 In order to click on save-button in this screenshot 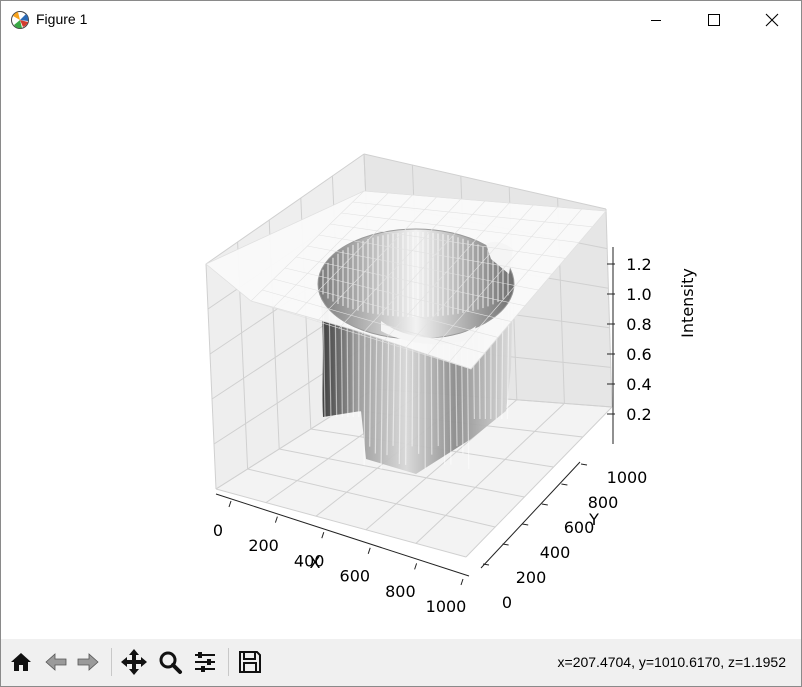, I will do `click(250, 662)`.